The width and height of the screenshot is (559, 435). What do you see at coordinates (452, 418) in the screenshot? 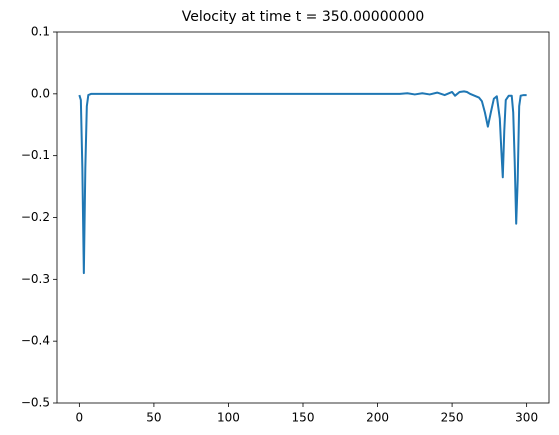
I see `x-tick-label: 250` at bounding box center [452, 418].